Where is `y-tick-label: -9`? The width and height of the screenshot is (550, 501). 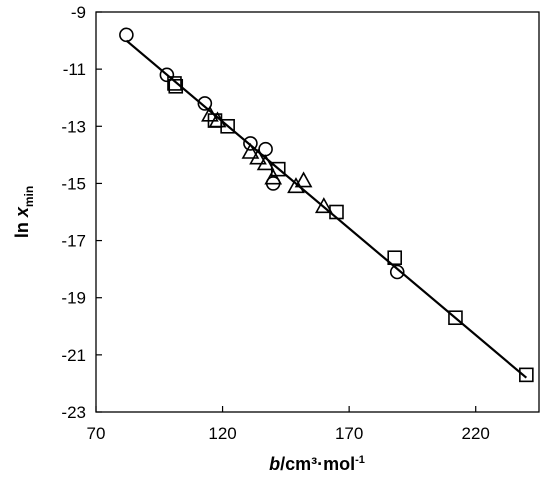
y-tick-label: -9 is located at coordinates (78, 12).